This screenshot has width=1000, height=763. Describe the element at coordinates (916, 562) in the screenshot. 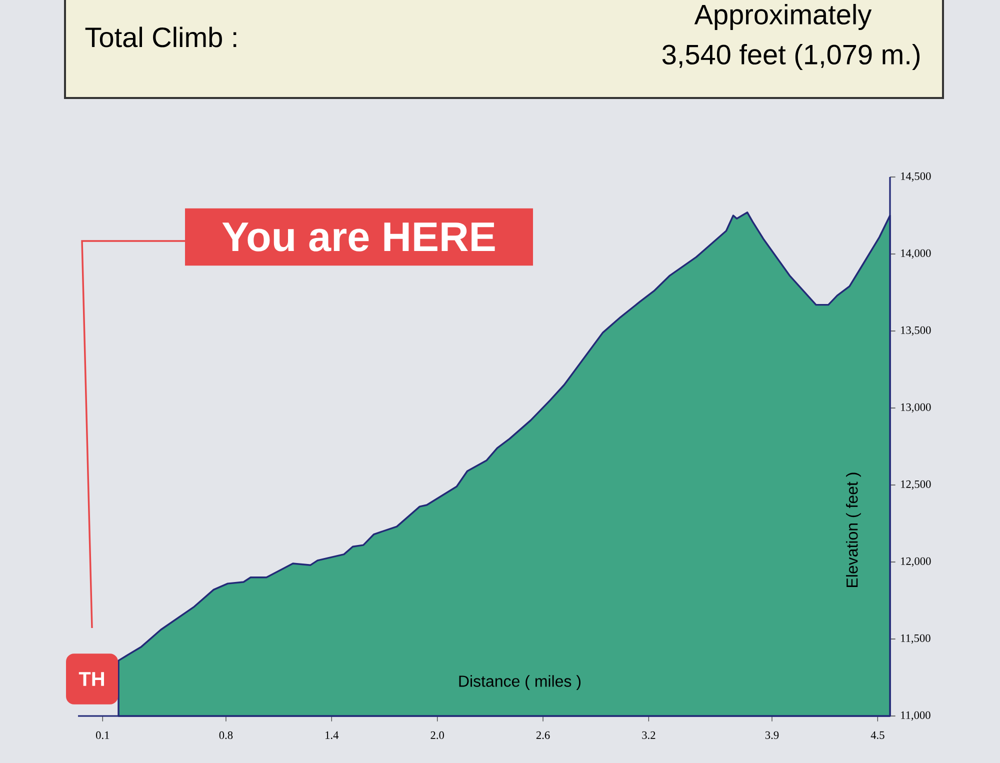

I see `y-tick-label: 12,000` at that location.